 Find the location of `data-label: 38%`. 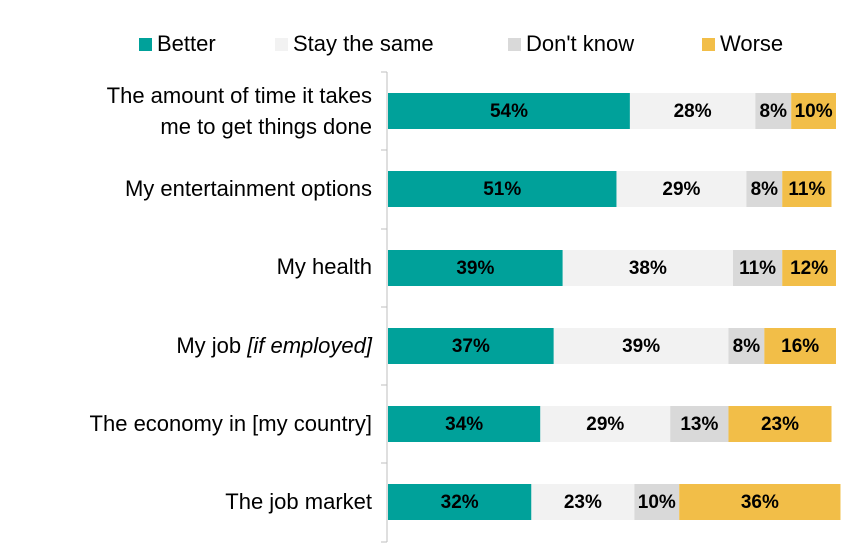

data-label: 38% is located at coordinates (648, 268).